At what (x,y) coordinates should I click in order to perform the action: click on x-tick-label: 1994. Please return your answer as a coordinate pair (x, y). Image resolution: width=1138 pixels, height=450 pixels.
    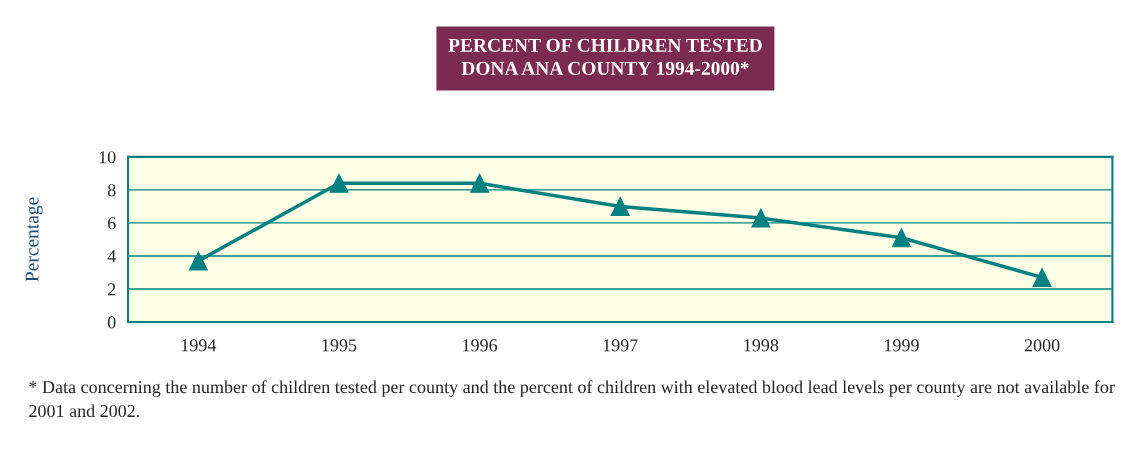
    Looking at the image, I should click on (199, 345).